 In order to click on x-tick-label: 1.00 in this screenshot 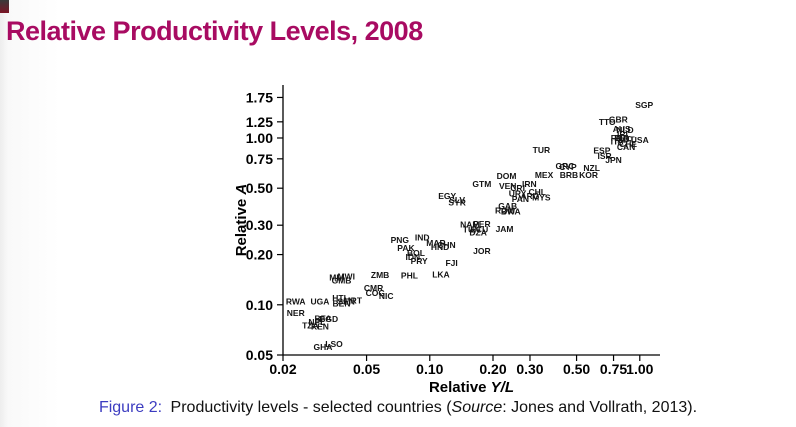, I will do `click(639, 369)`.